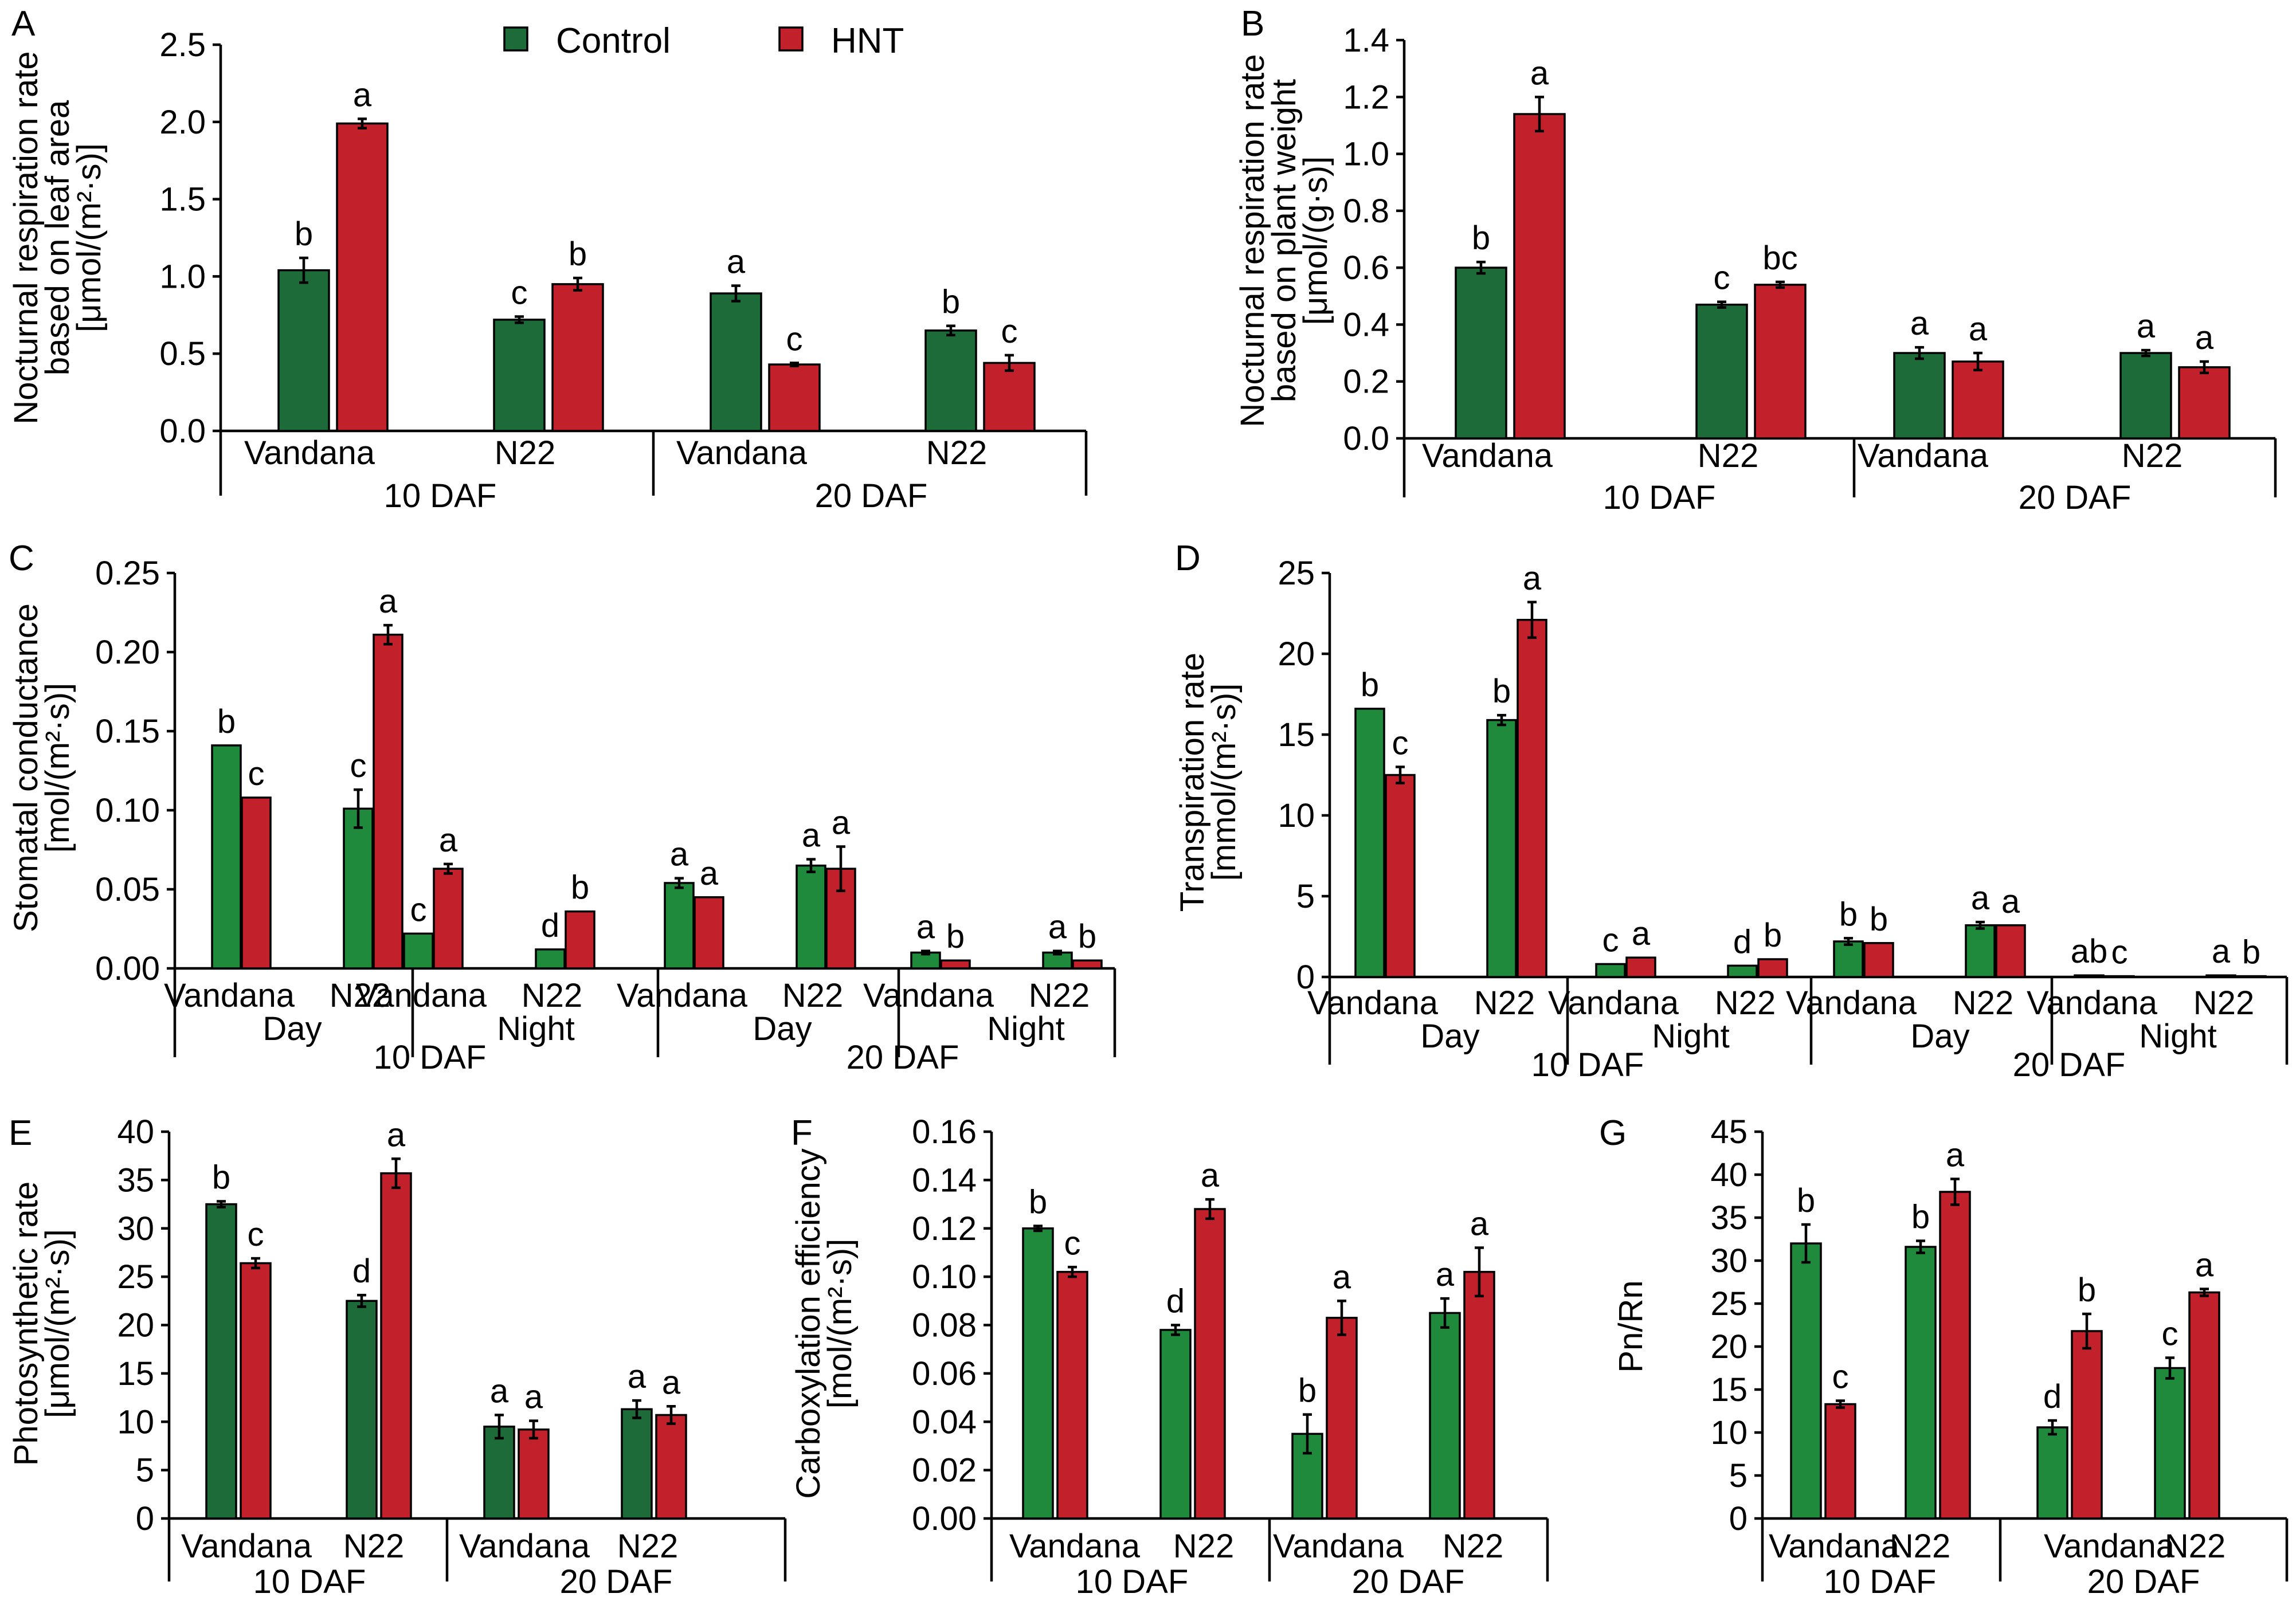  I want to click on y-axis-label: Nocturnal respiration rate, so click(1253, 240).